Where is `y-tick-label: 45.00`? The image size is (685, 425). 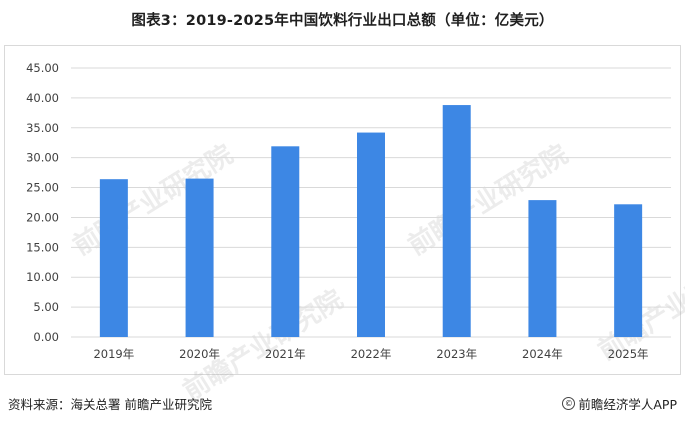
y-tick-label: 45.00 is located at coordinates (42, 68).